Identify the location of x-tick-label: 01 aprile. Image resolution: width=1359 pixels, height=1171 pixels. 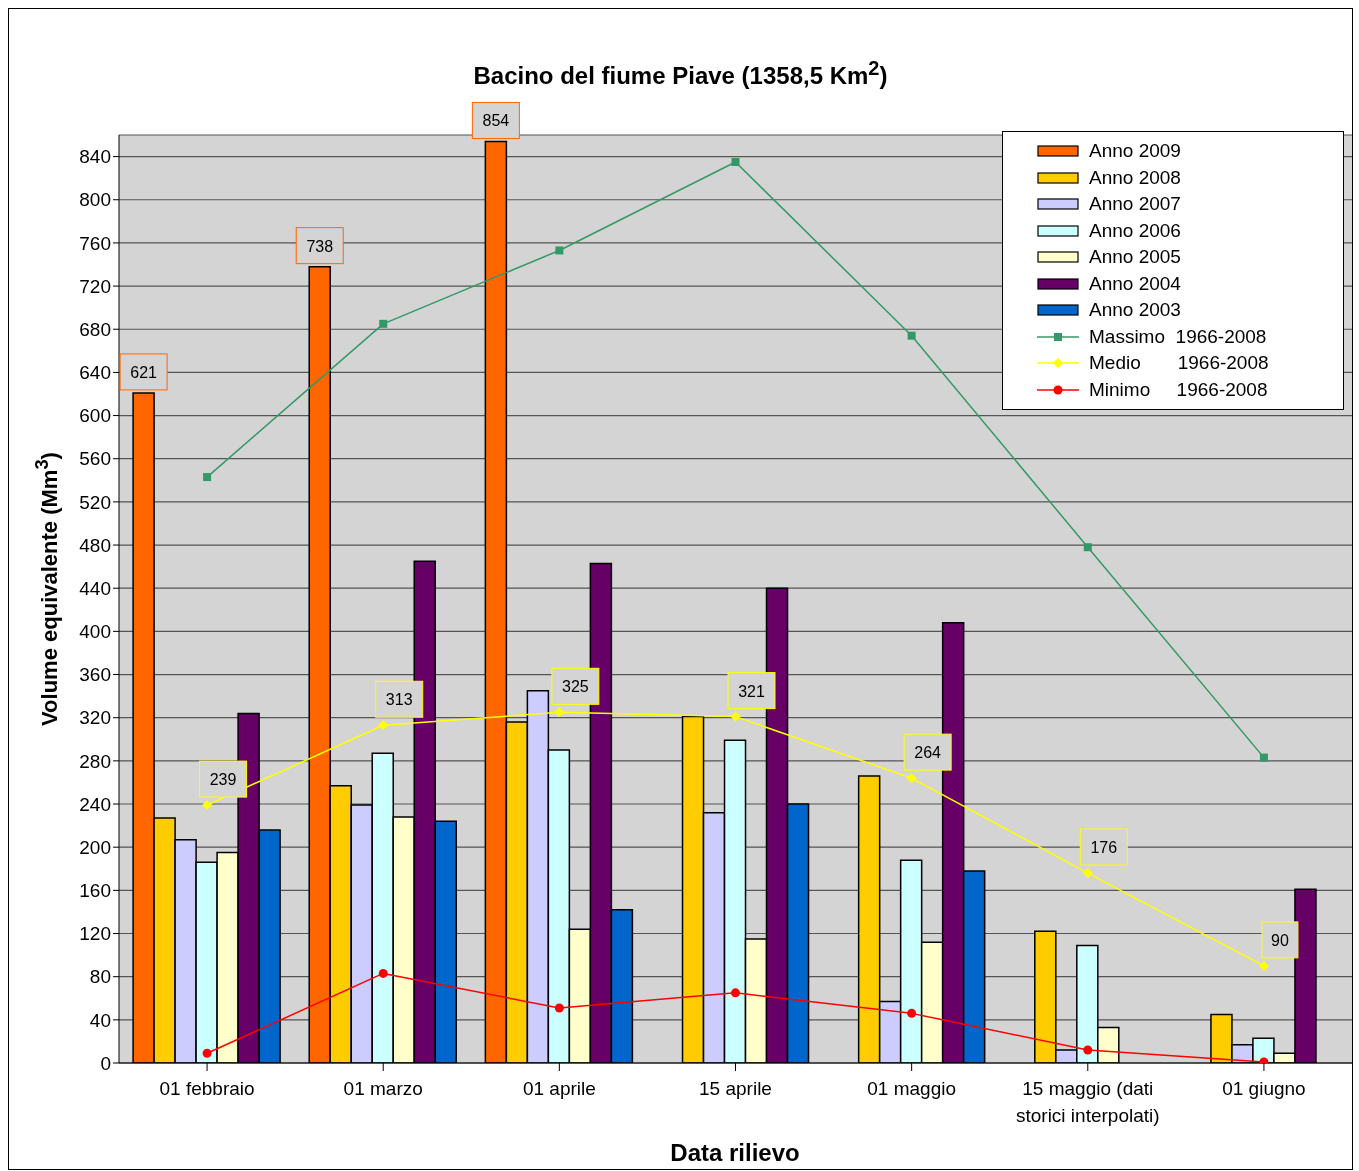
(559, 1088).